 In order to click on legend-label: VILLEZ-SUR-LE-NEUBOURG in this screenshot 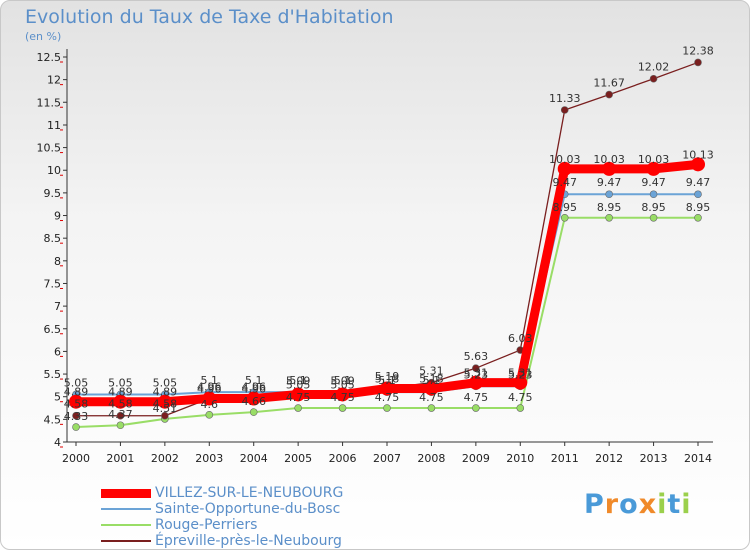, I will do `click(249, 493)`.